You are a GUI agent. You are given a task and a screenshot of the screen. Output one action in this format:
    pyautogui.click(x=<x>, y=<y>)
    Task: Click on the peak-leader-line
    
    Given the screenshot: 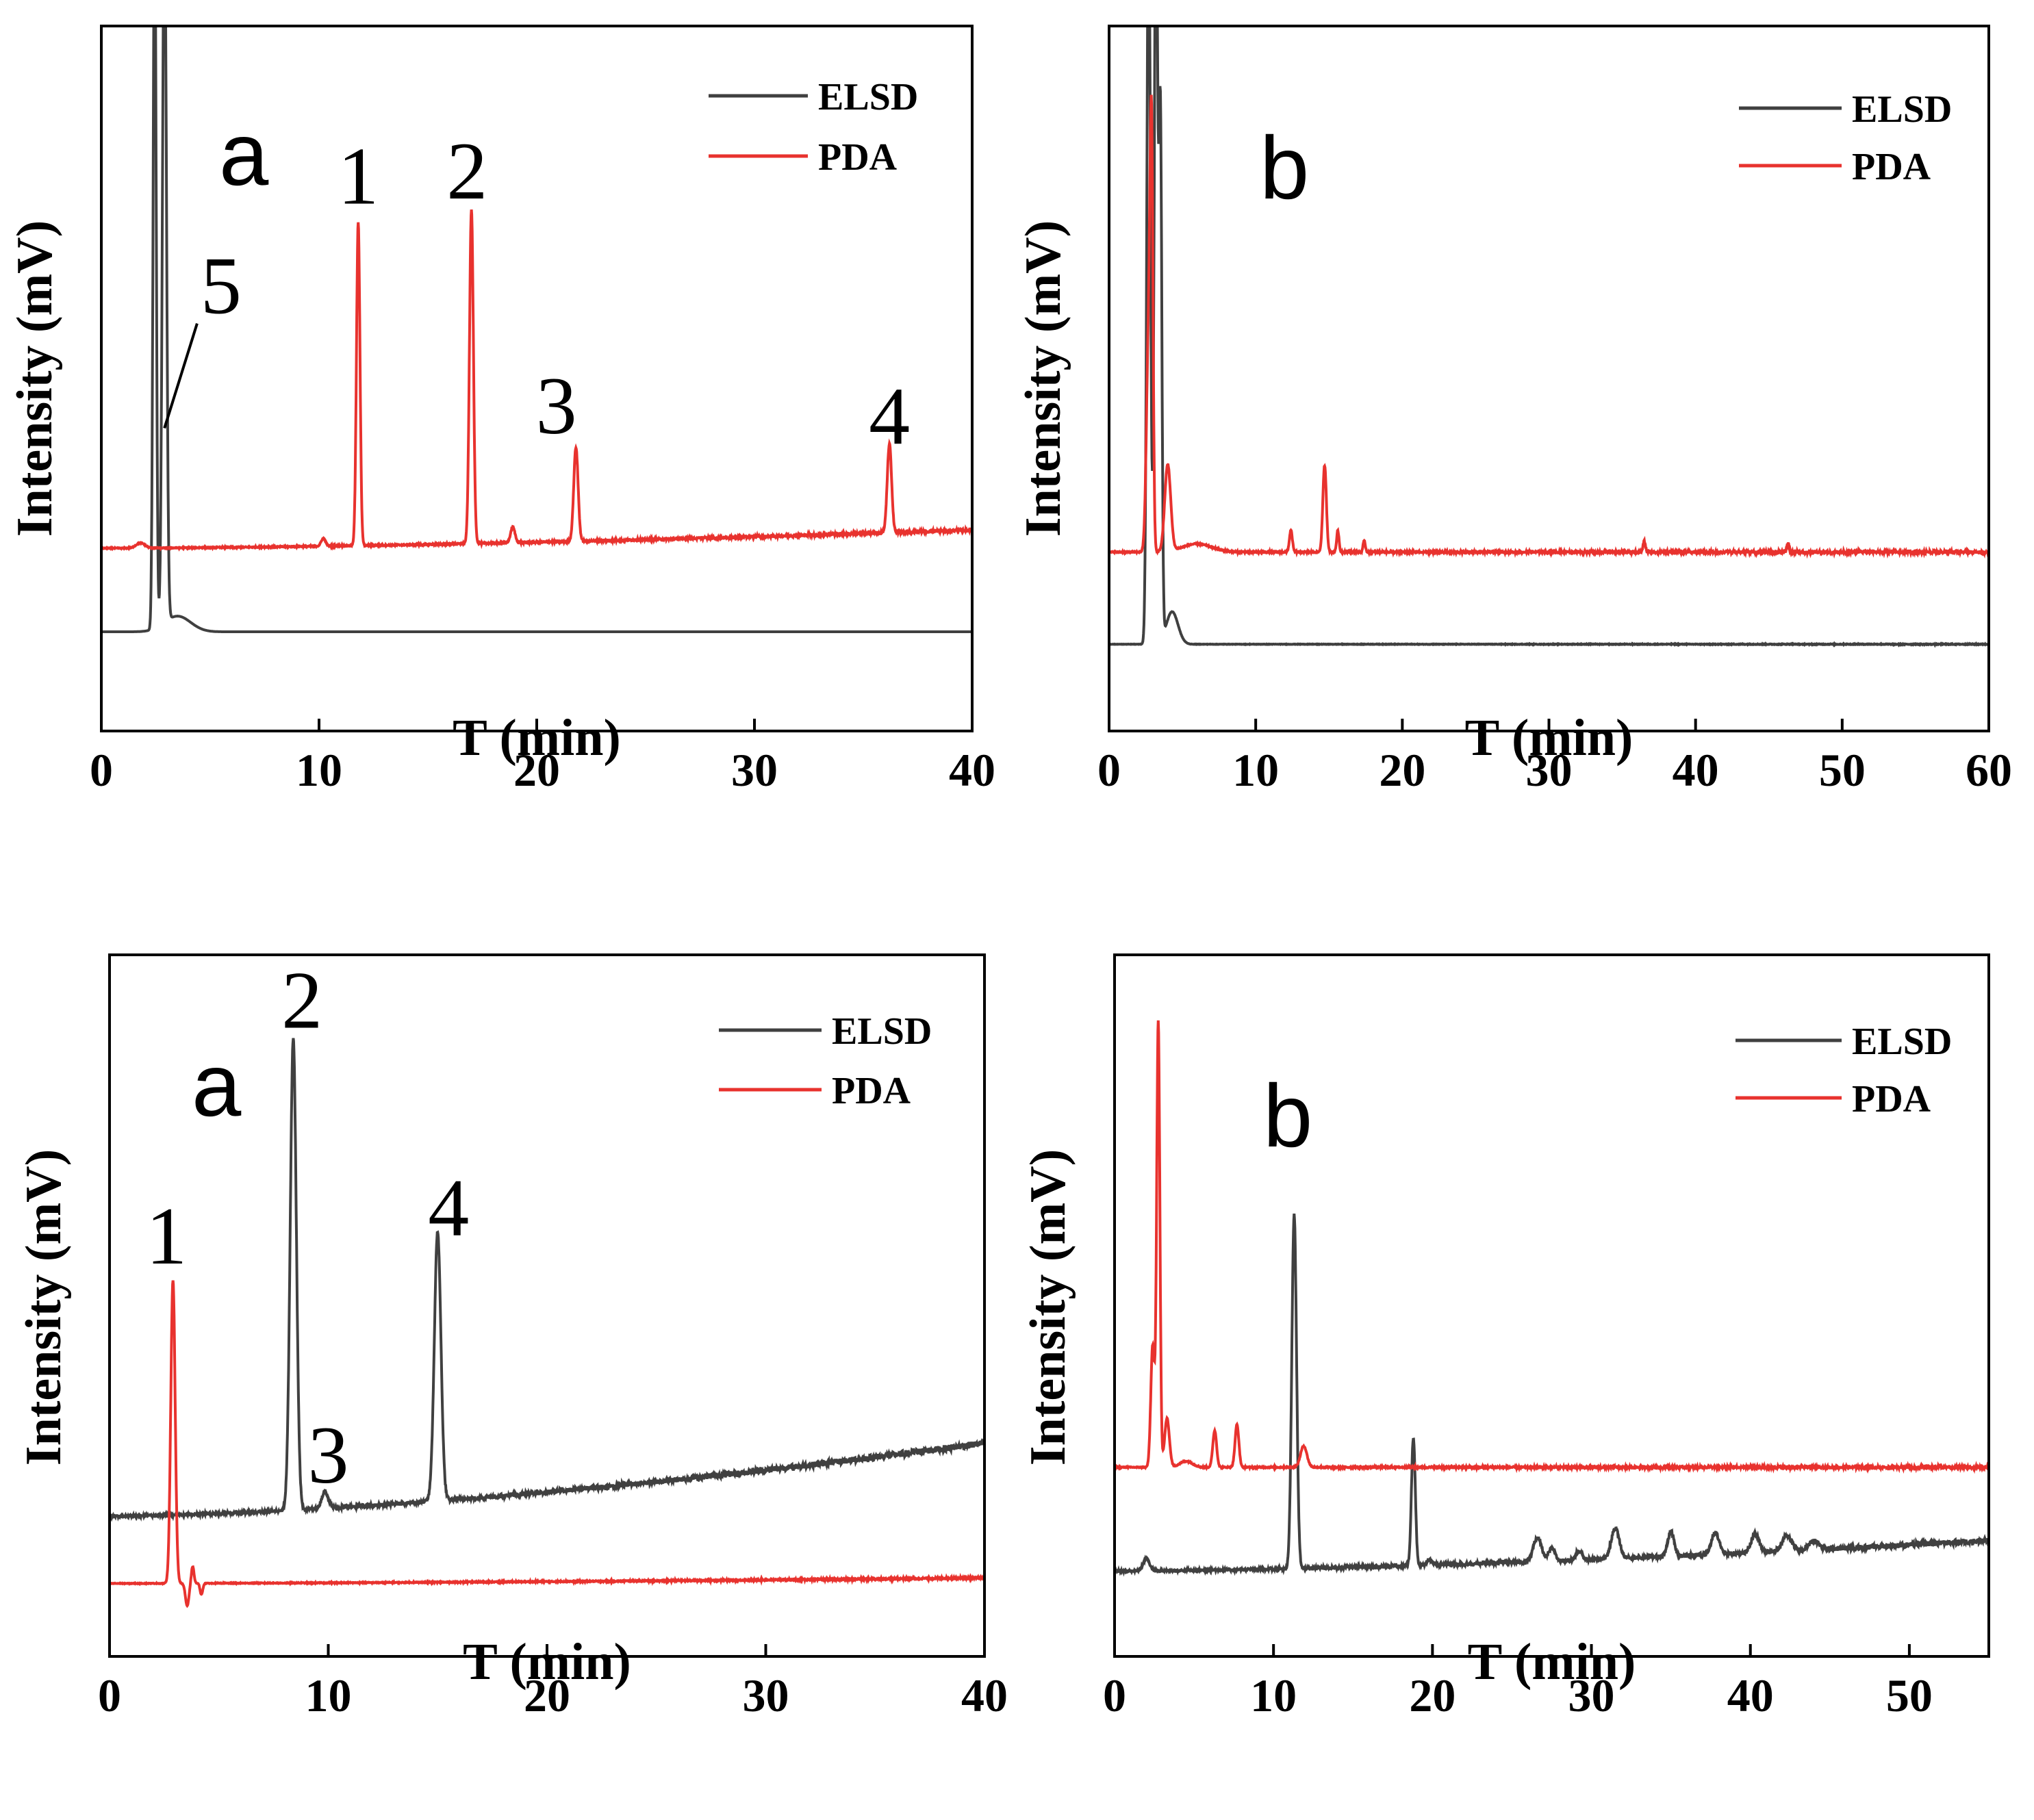 What is the action you would take?
    pyautogui.click(x=181, y=376)
    